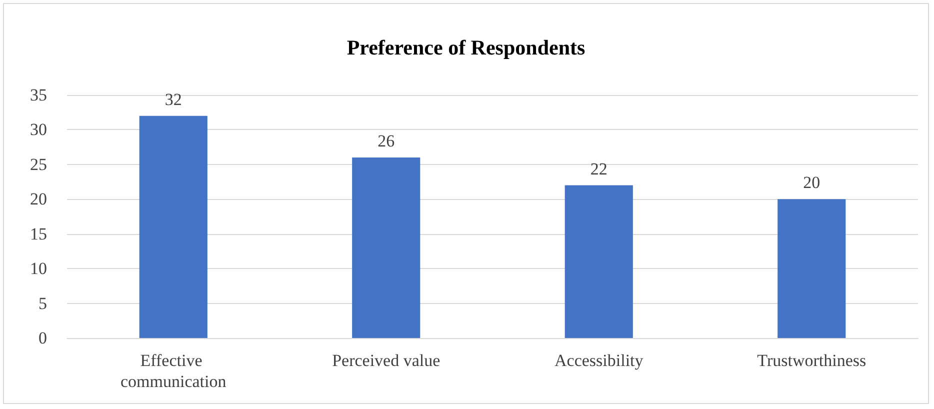 This screenshot has width=934, height=409. What do you see at coordinates (38, 164) in the screenshot?
I see `y-tick-label: 25` at bounding box center [38, 164].